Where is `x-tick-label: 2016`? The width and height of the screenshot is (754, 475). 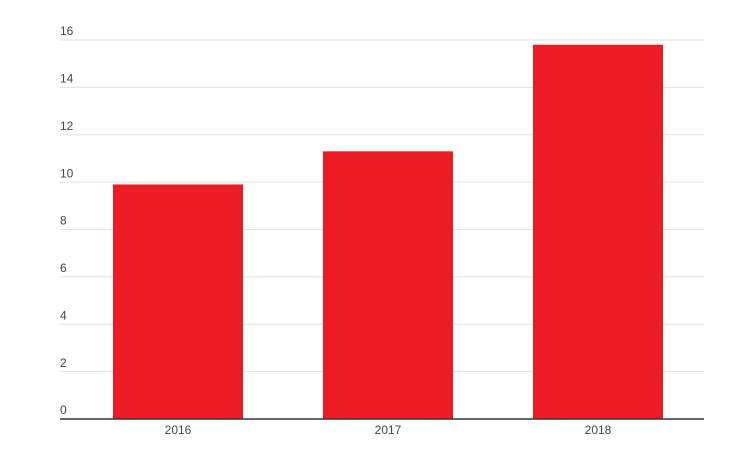
x-tick-label: 2016 is located at coordinates (178, 430).